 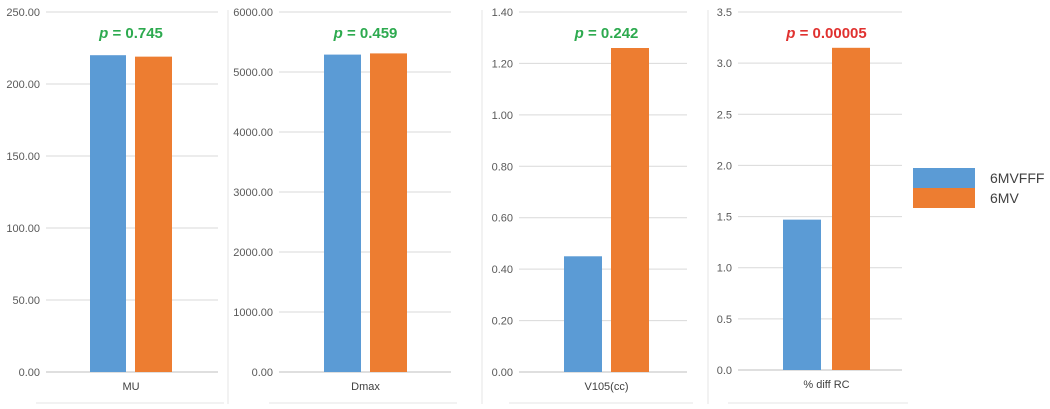 I want to click on y-tick-label: 1000.00, so click(x=253, y=313).